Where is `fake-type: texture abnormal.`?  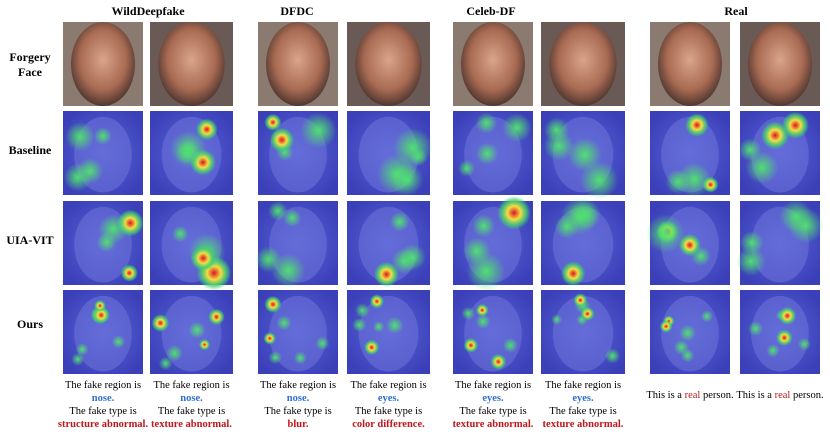
fake-type: texture abnormal. is located at coordinates (191, 424).